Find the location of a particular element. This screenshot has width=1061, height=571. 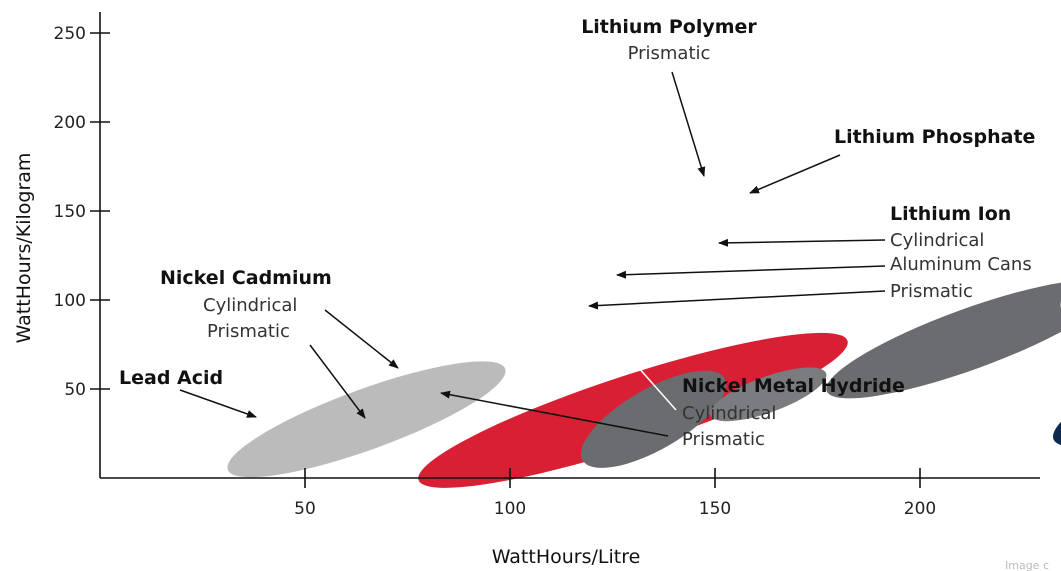

y-axis-title: WattHours/Kilogram is located at coordinates (24, 248).